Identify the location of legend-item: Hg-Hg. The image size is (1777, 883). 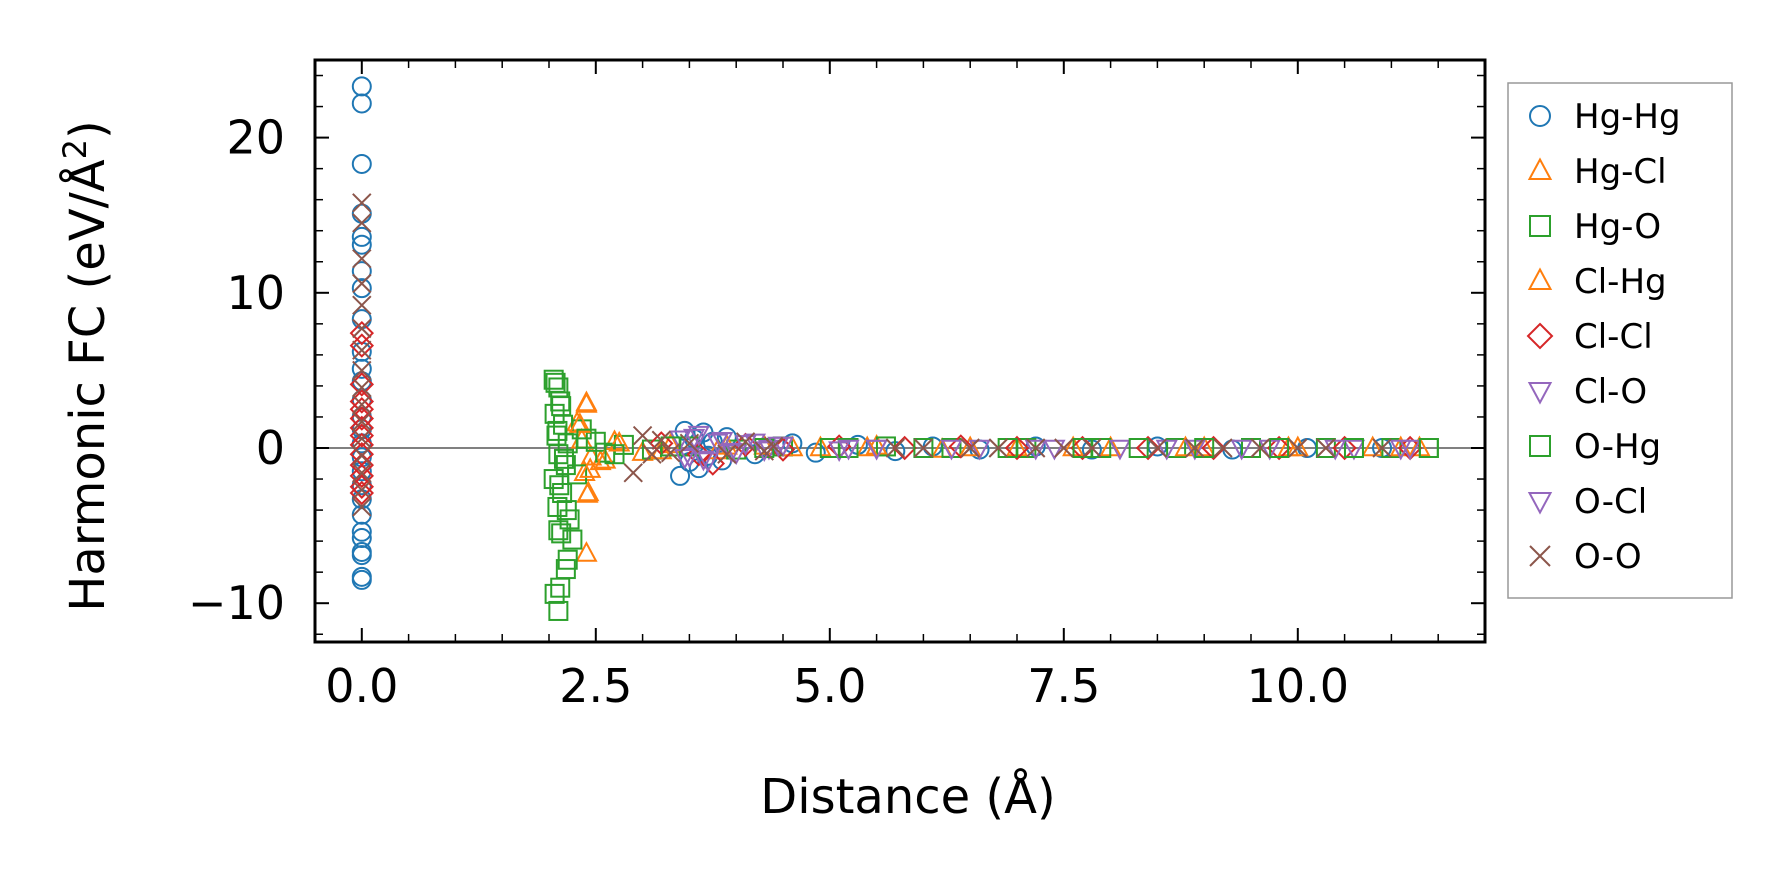
(1605, 117).